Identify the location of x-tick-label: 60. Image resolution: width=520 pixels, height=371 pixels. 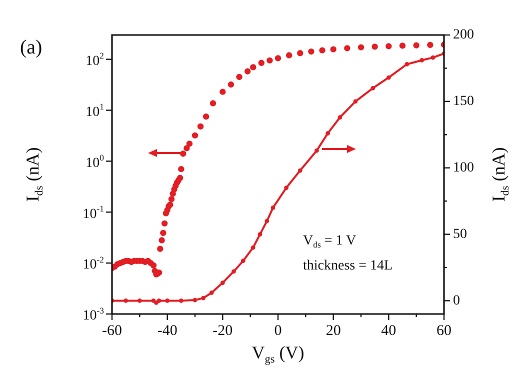
(444, 330).